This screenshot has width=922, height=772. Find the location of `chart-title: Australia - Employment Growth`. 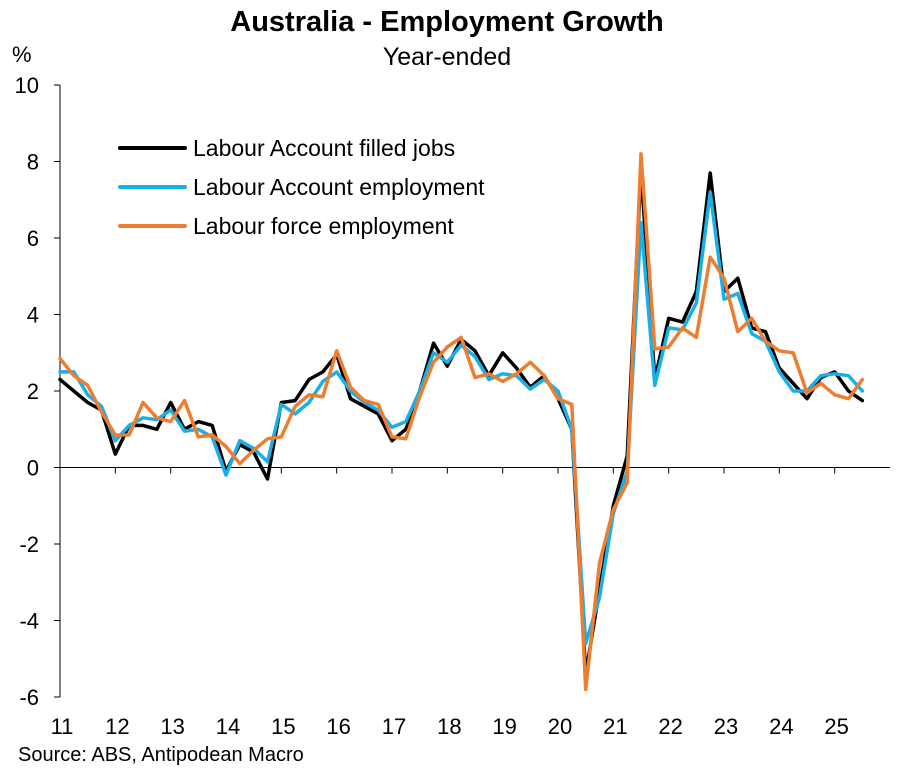

chart-title: Australia - Employment Growth is located at coordinates (447, 22).